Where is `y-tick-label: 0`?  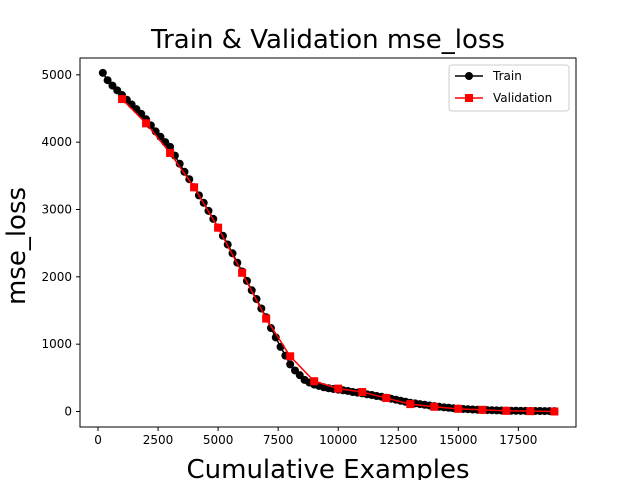 y-tick-label: 0 is located at coordinates (68, 412).